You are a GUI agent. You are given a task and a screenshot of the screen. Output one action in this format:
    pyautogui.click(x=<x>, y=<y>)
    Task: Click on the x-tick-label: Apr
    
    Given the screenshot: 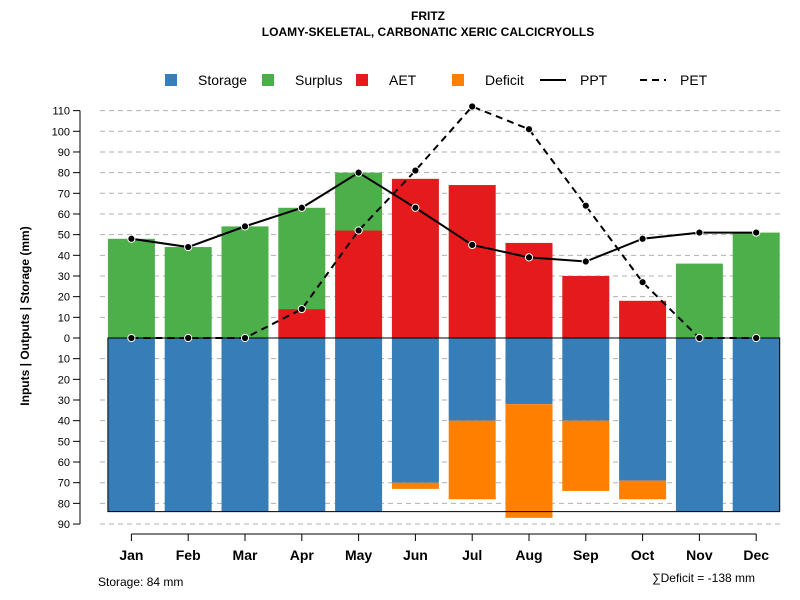 What is the action you would take?
    pyautogui.click(x=302, y=555)
    